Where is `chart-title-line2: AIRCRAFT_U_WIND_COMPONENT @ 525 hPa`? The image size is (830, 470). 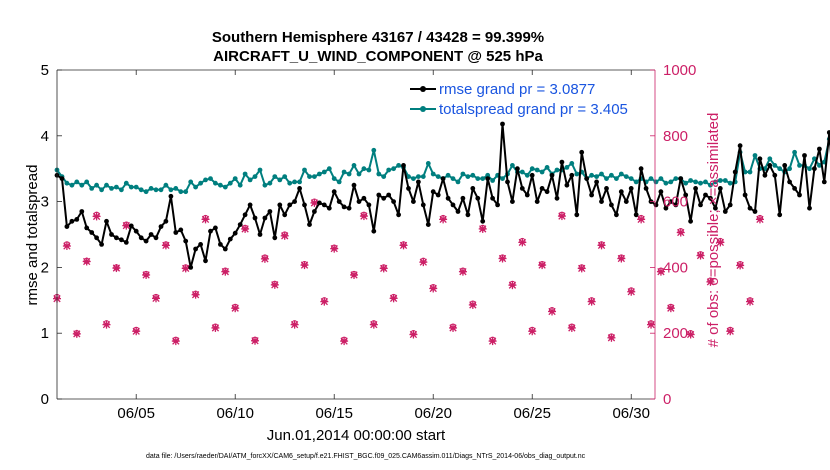
chart-title-line2: AIRCRAFT_U_WIND_COMPONENT @ 525 hPa is located at coordinates (378, 56).